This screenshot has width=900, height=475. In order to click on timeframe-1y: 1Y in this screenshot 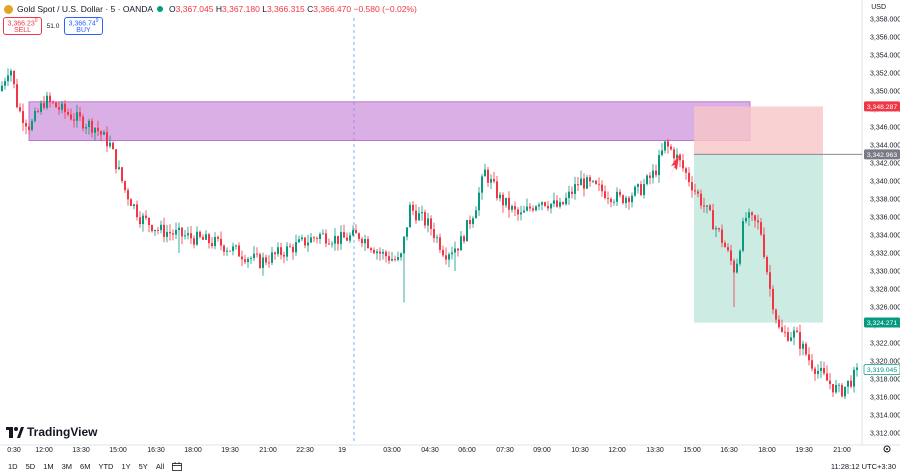, I will do `click(126, 466)`.